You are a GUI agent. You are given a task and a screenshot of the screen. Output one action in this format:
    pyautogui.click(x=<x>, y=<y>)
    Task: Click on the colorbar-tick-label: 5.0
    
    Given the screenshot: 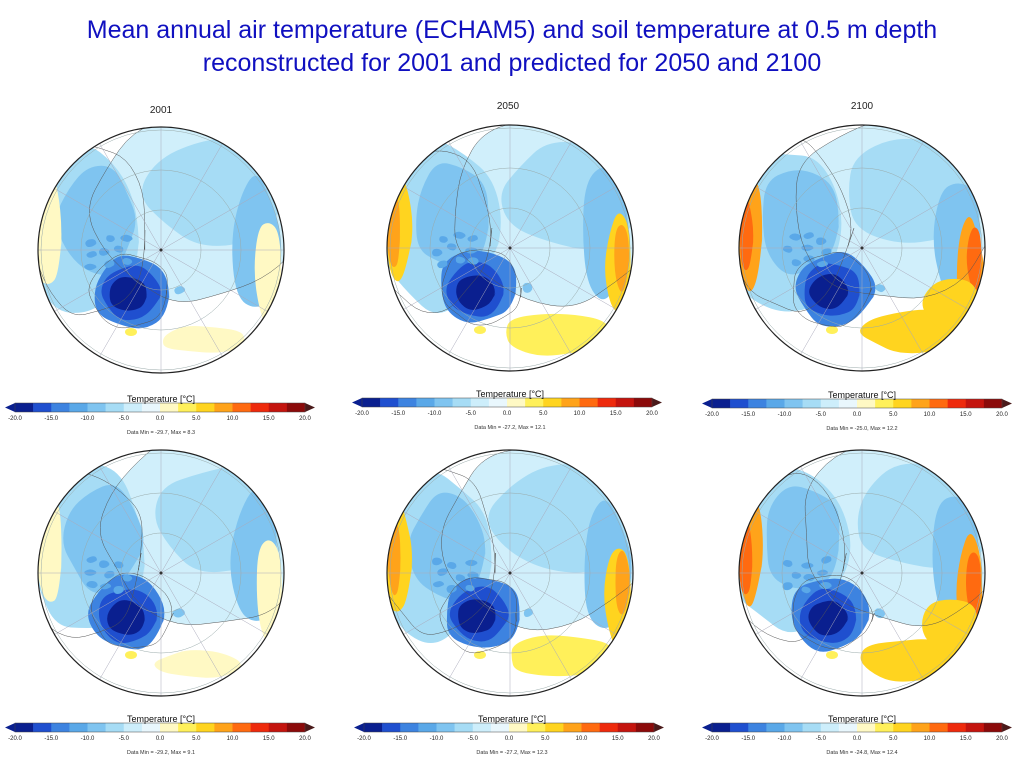 What is the action you would take?
    pyautogui.click(x=545, y=739)
    